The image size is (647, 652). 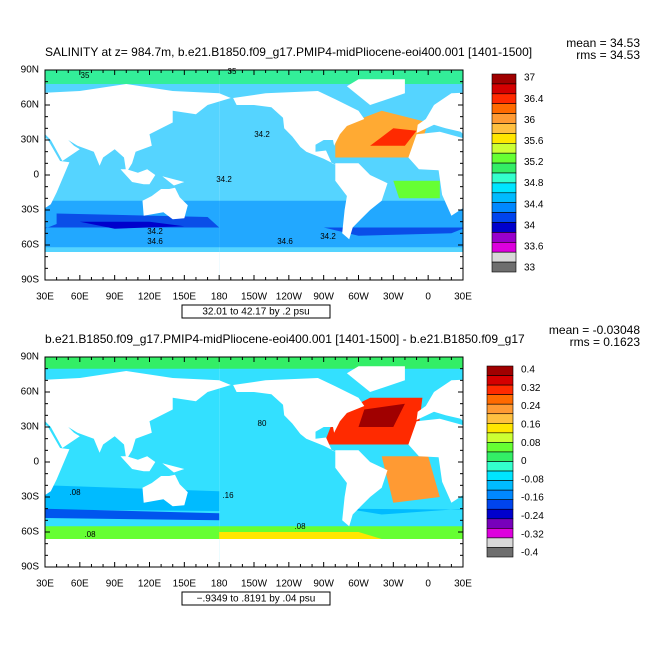 What do you see at coordinates (524, 461) in the screenshot?
I see `colorbar-label: 0` at bounding box center [524, 461].